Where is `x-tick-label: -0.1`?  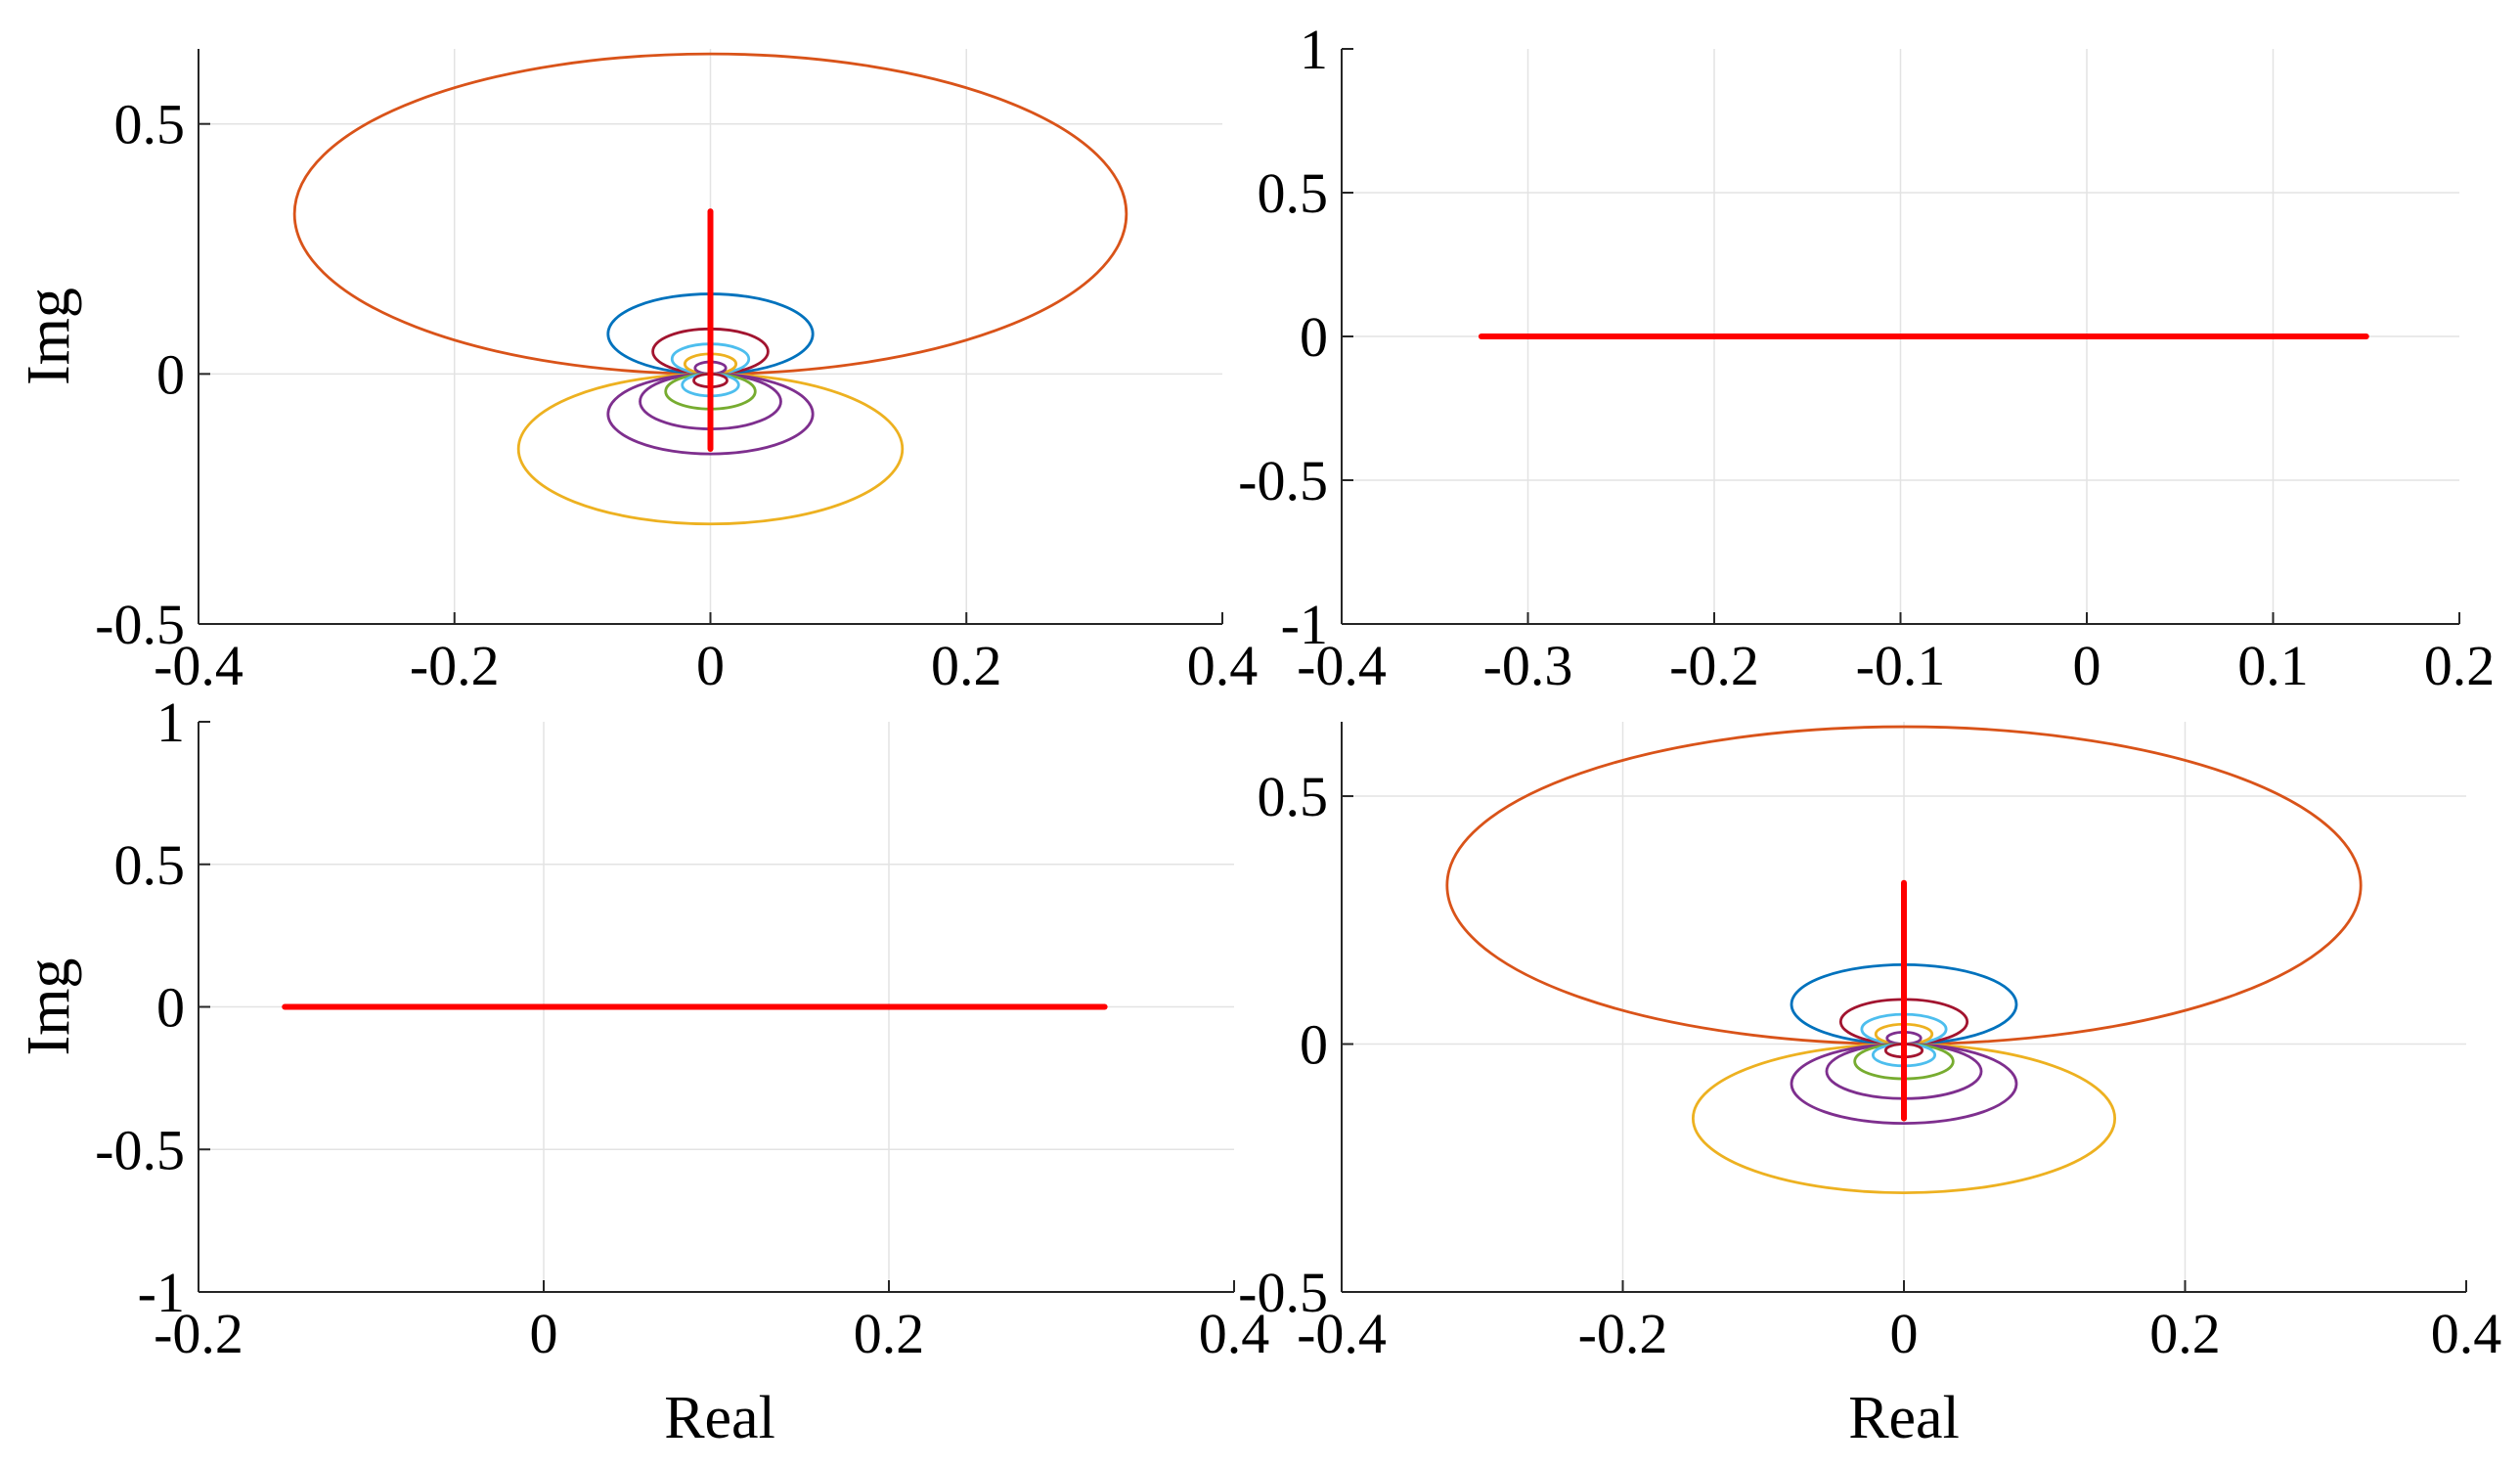
x-tick-label: -0.1 is located at coordinates (1901, 665).